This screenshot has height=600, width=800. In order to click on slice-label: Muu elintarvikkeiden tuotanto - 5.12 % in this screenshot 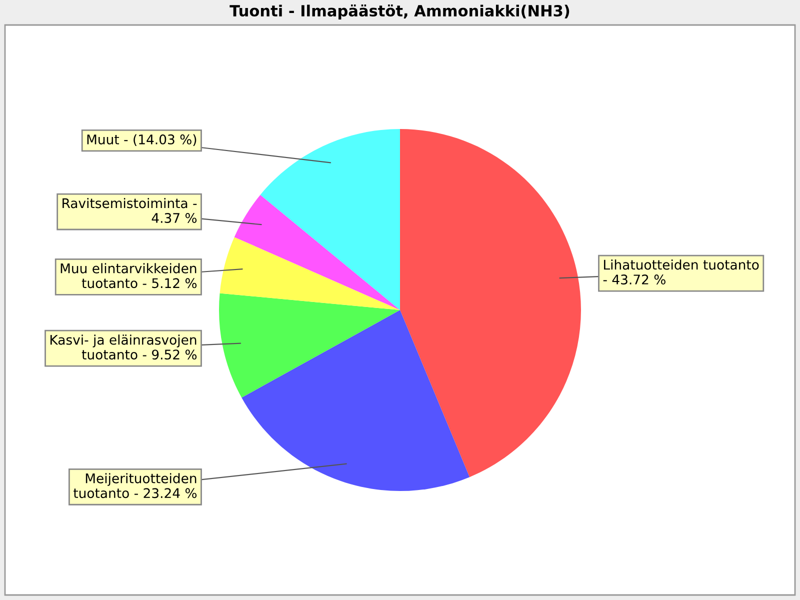, I will do `click(128, 275)`.